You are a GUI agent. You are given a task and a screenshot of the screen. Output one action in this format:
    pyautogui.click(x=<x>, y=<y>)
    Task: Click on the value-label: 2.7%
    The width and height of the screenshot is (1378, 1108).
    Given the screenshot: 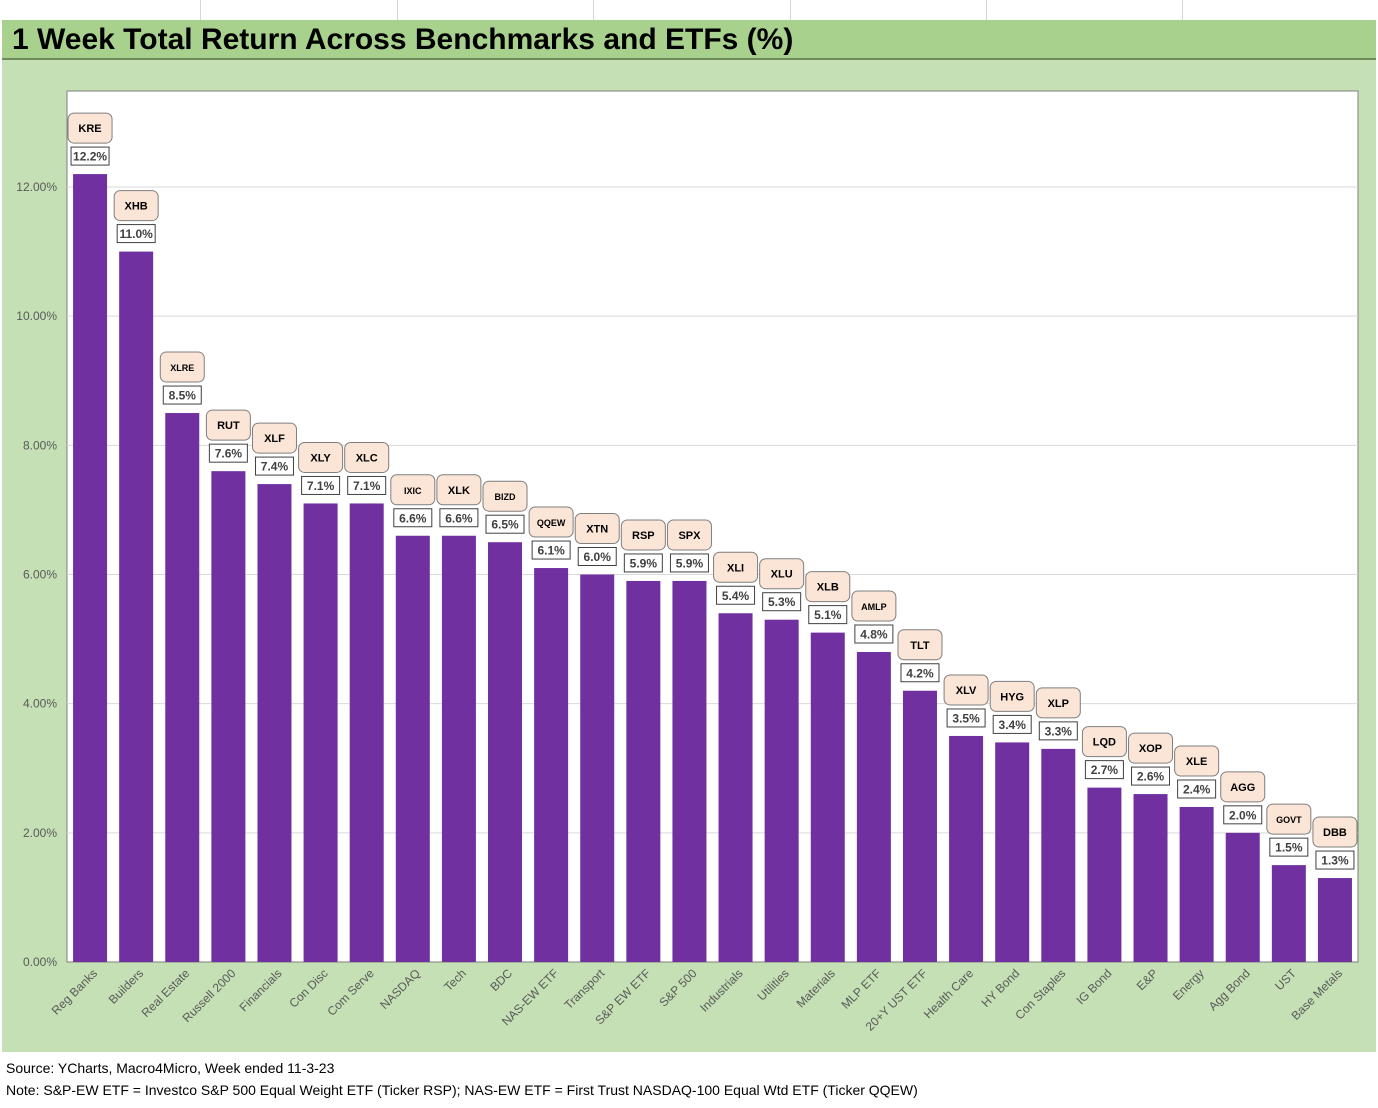 What is the action you would take?
    pyautogui.click(x=1105, y=770)
    